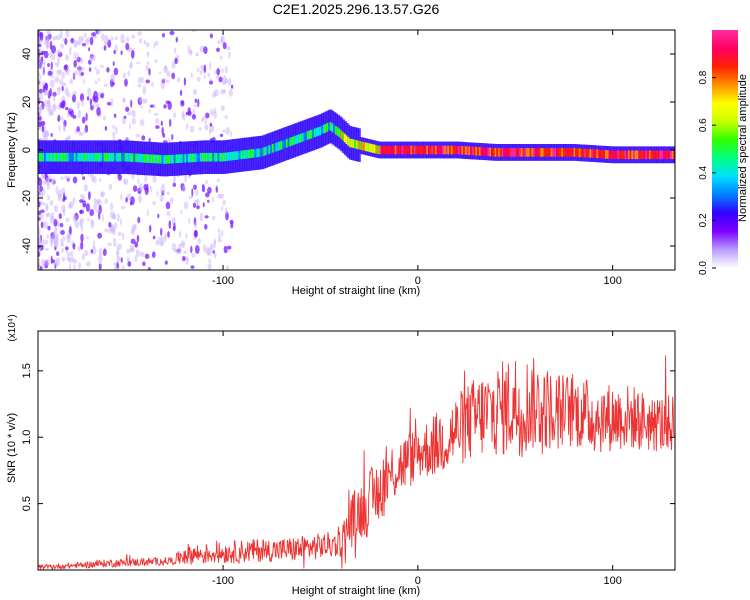 This screenshot has height=600, width=750. What do you see at coordinates (27, 102) in the screenshot?
I see `y-tick-label: 20` at bounding box center [27, 102].